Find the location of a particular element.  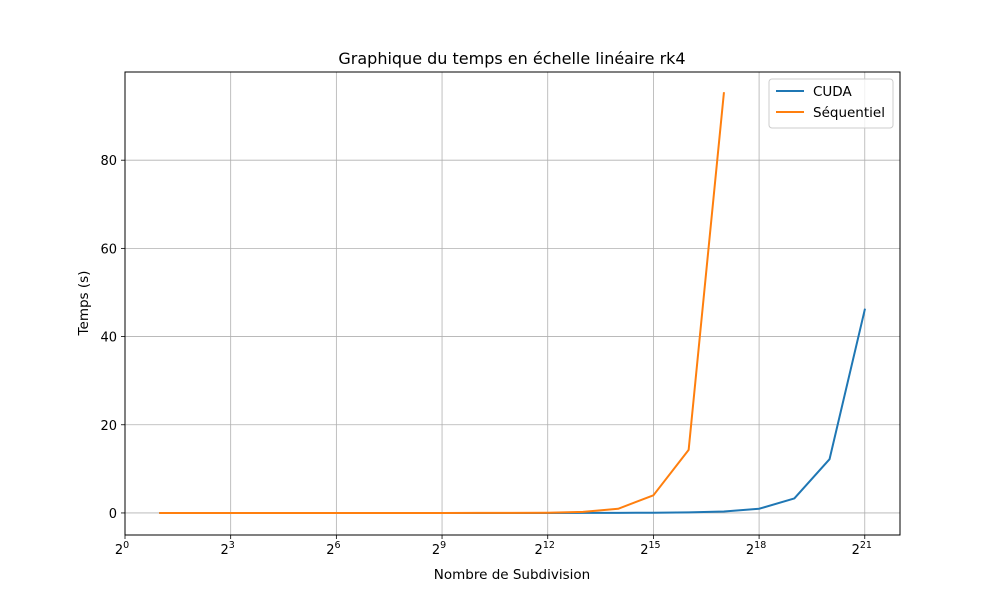

x-tick-label: 215 is located at coordinates (650, 549).